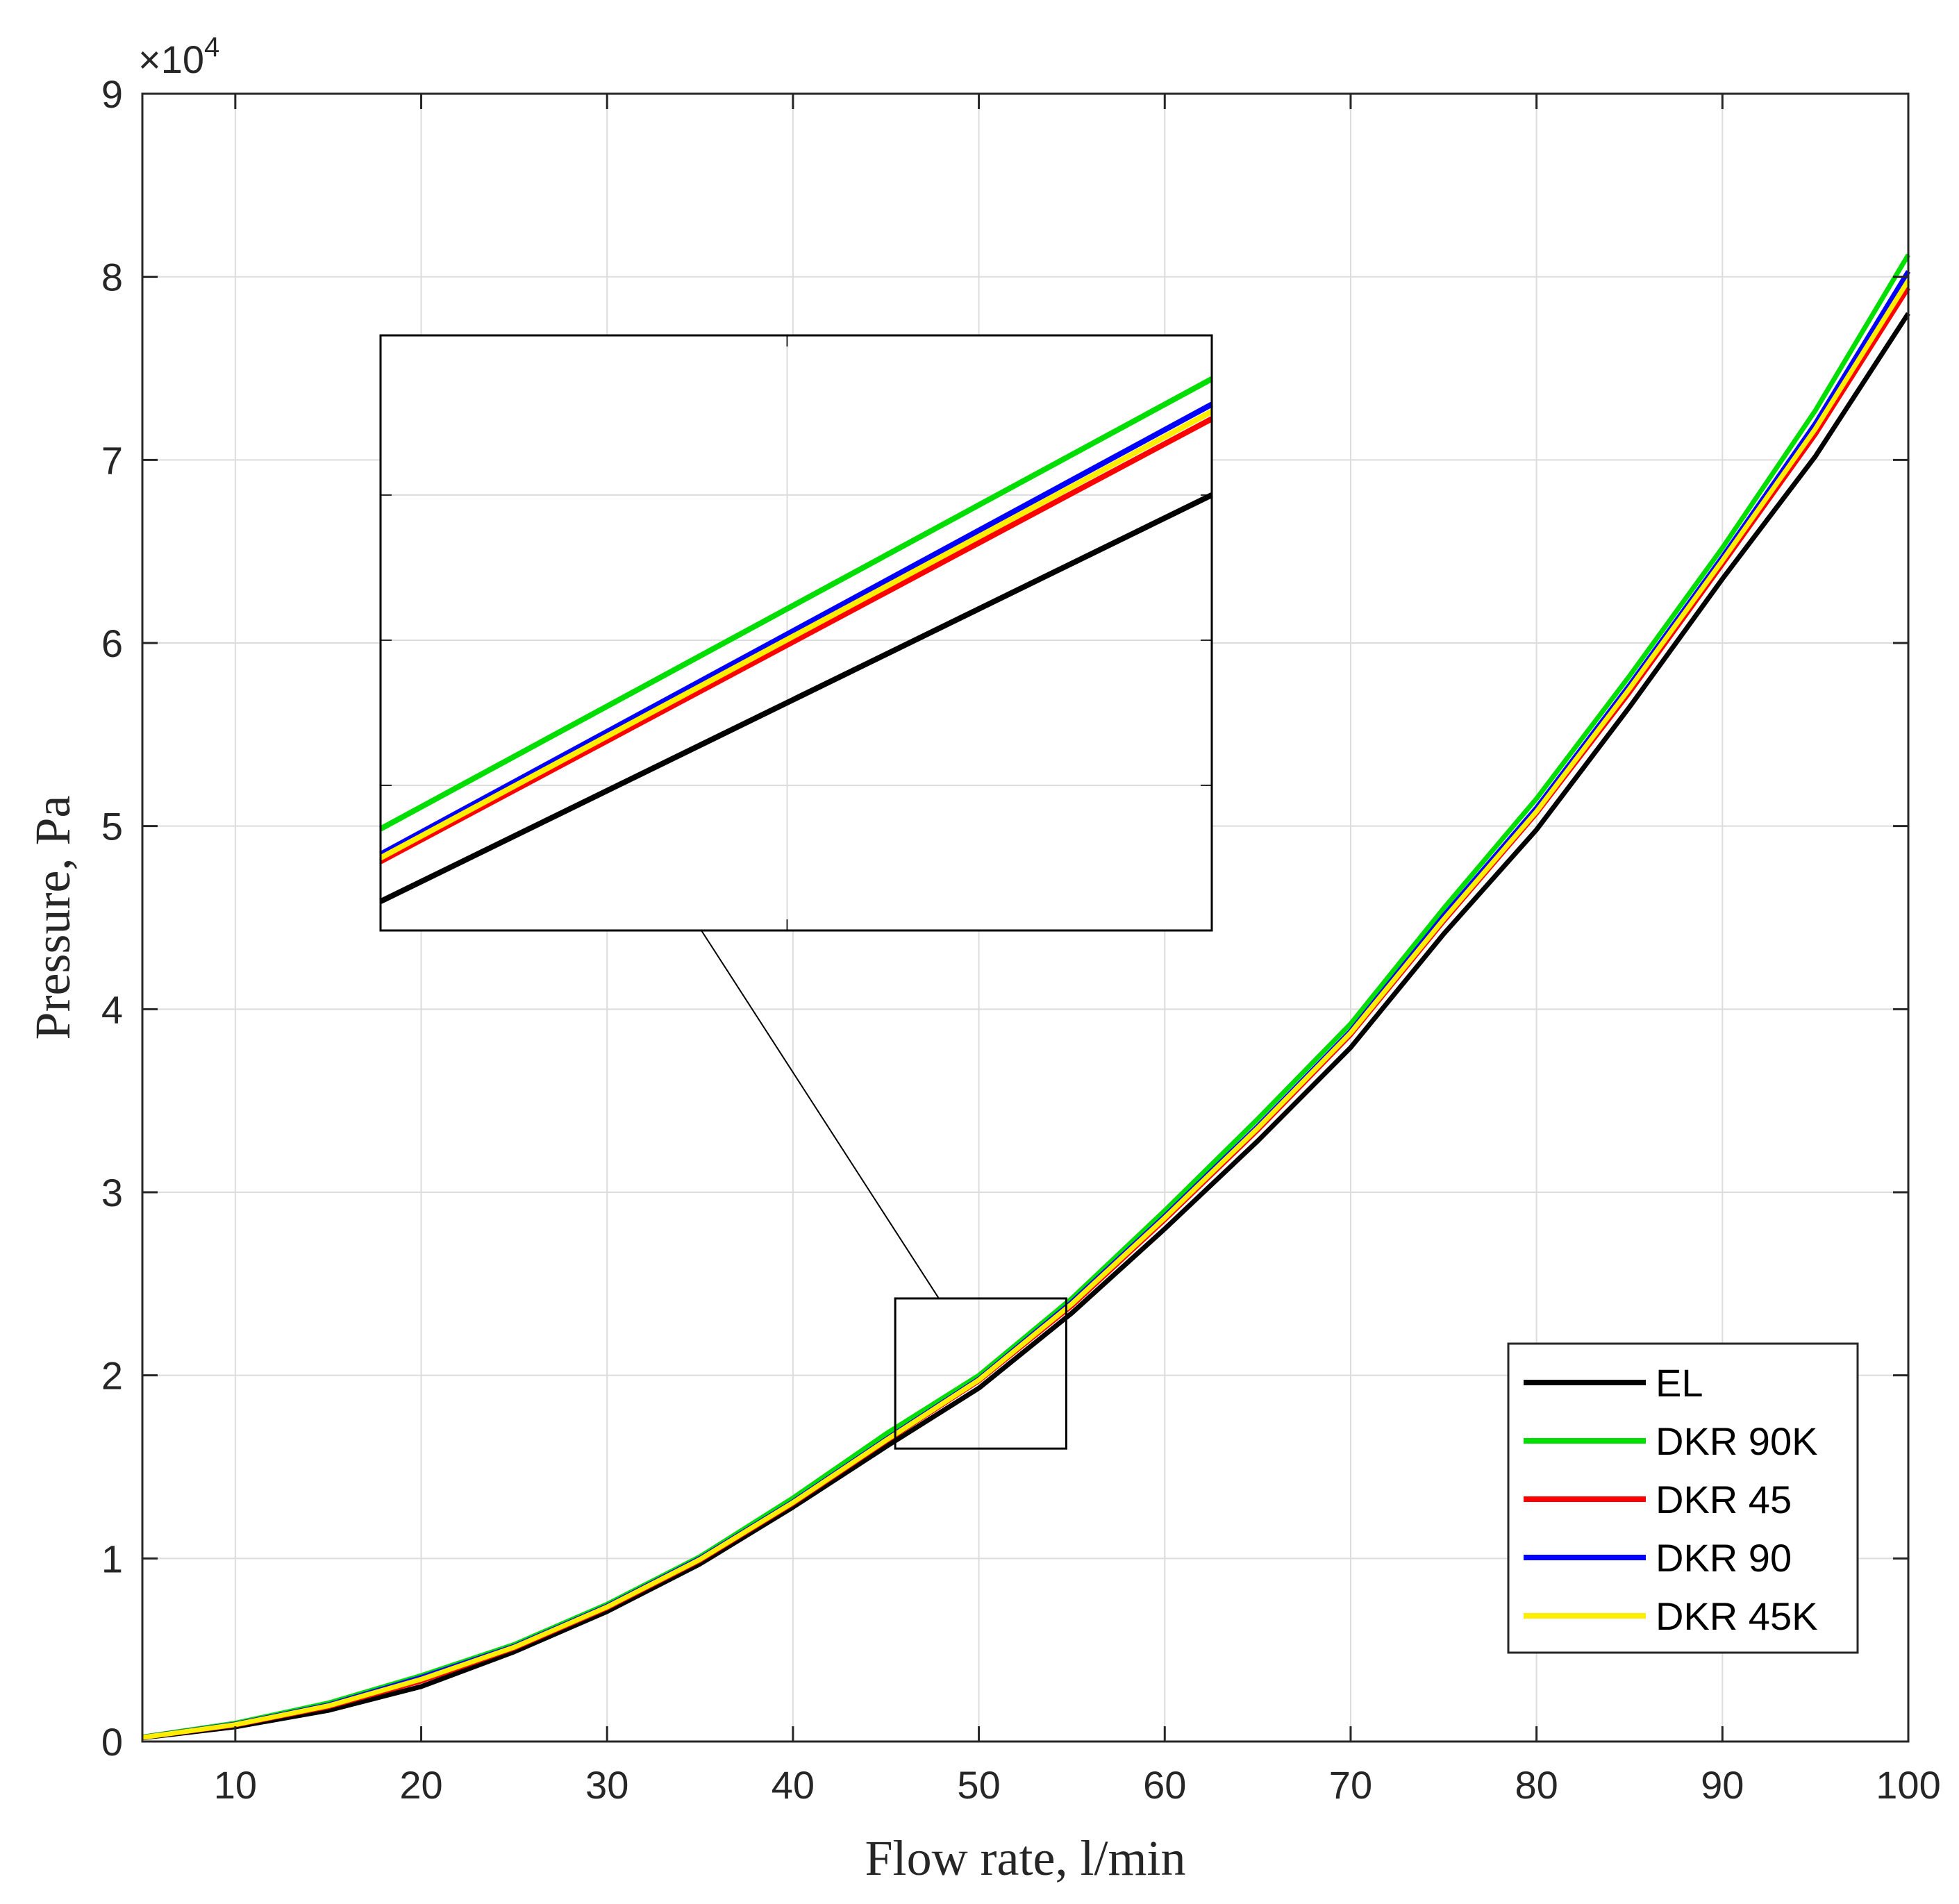 The image size is (1959, 1904). I want to click on y-tick-label: 1, so click(112, 1558).